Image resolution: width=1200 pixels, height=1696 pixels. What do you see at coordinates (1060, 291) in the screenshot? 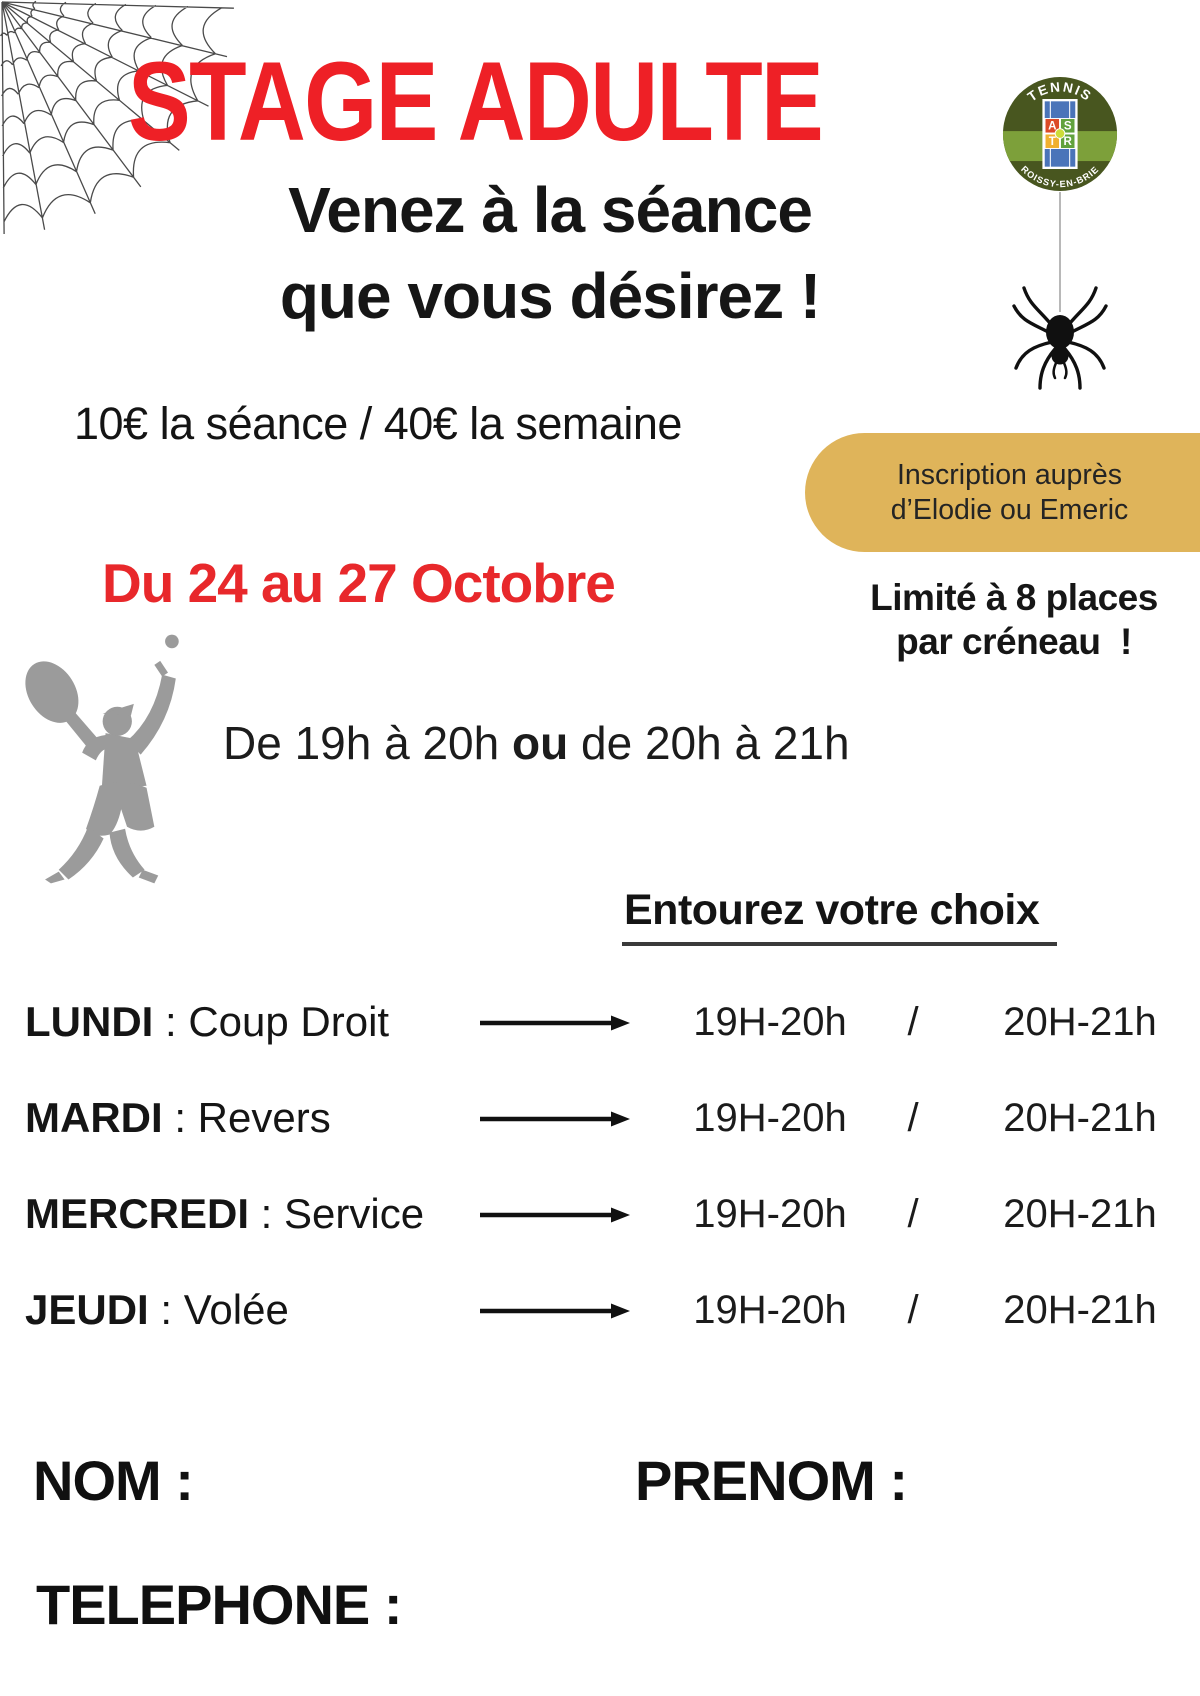
I see `spider-icon` at bounding box center [1060, 291].